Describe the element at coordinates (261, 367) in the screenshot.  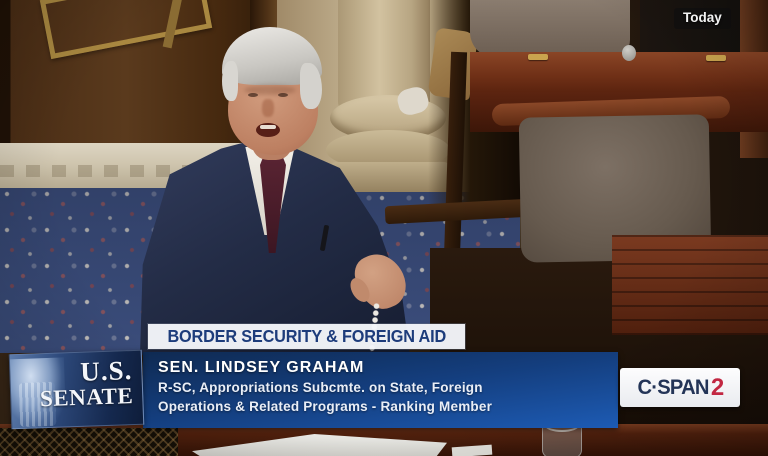
I see `speaker-name: SEN. LINDSEY GRAHAM` at that location.